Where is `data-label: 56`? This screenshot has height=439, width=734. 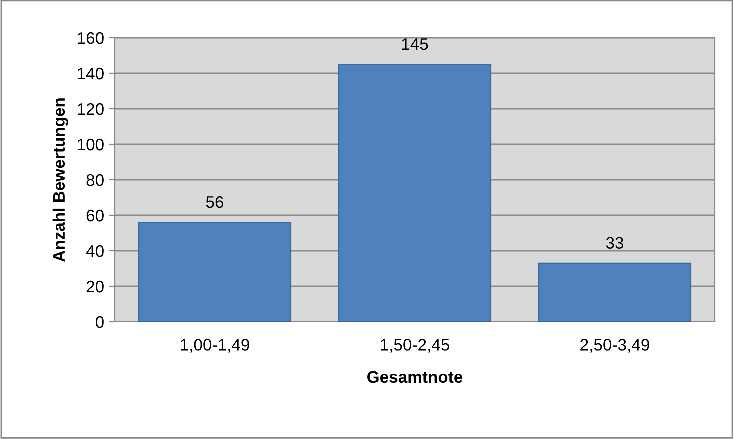
data-label: 56 is located at coordinates (215, 202).